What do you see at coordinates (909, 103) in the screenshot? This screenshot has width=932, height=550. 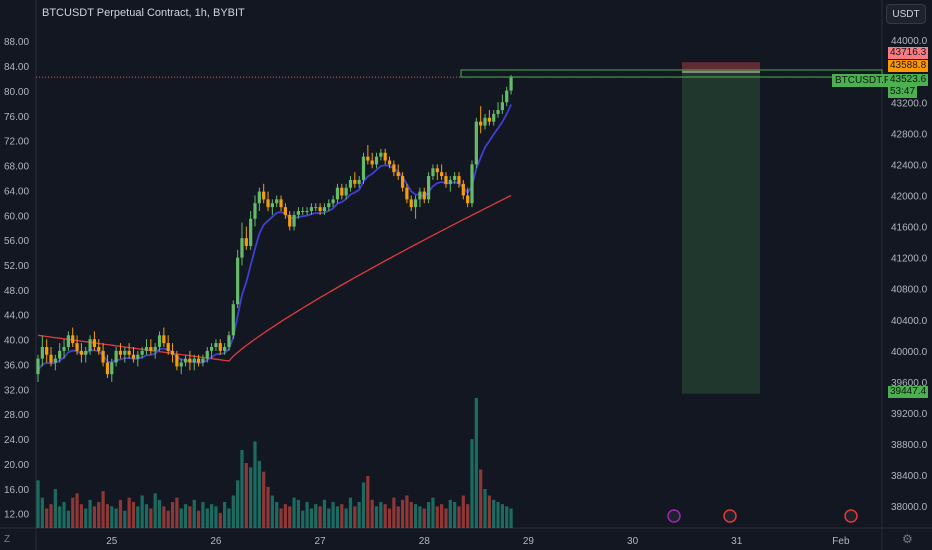 I see `right-tick-label: 43200.0` at bounding box center [909, 103].